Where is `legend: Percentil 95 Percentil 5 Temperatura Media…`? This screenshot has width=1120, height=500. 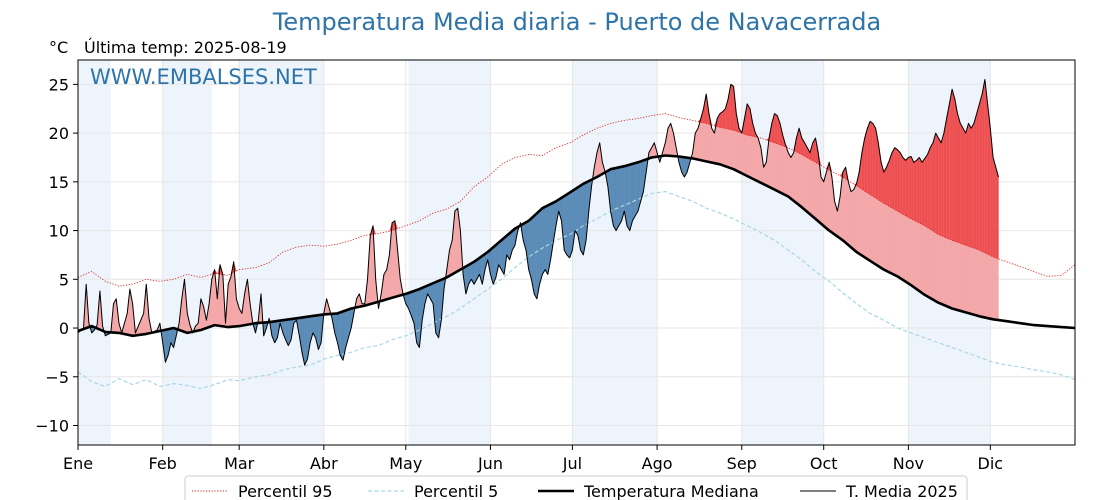
legend: Percentil 95 Percentil 5 Temperatura Media… is located at coordinates (576, 487).